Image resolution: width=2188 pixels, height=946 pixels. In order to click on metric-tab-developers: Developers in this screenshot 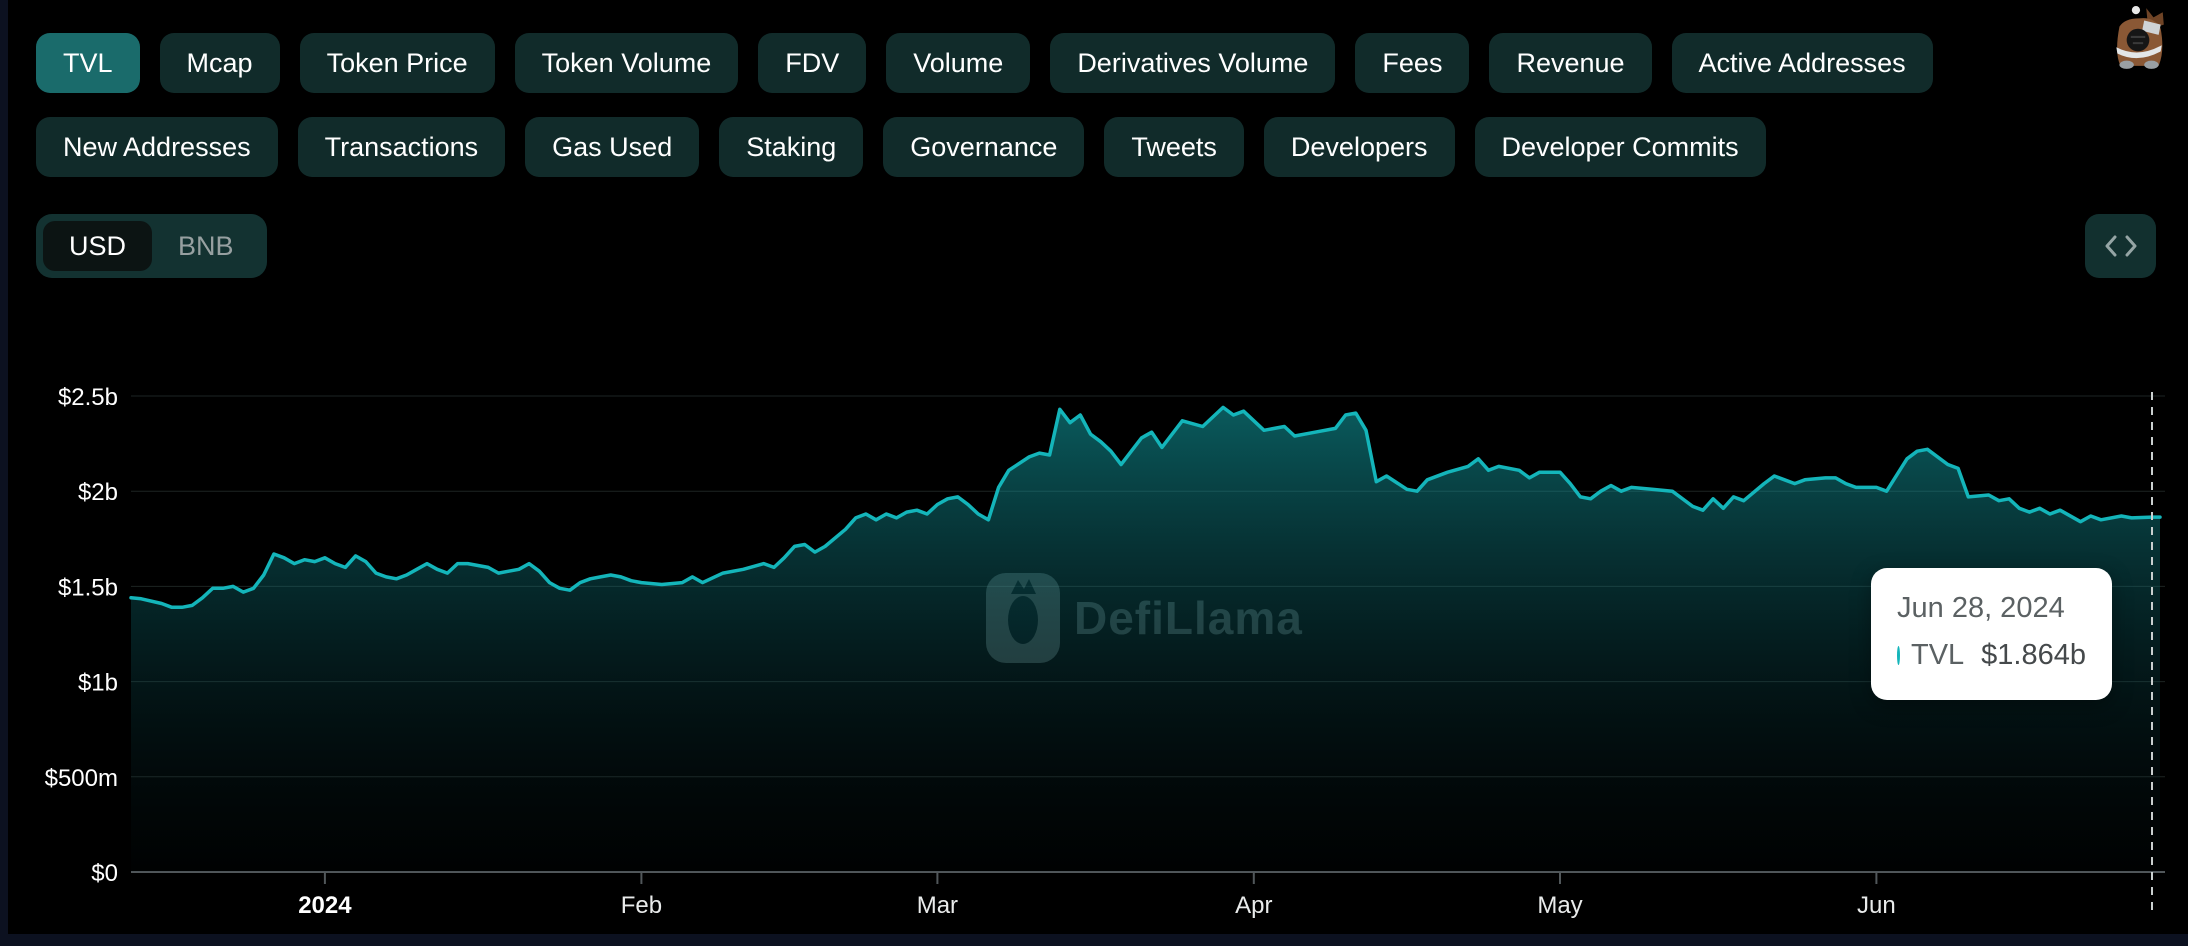, I will do `click(1359, 147)`.